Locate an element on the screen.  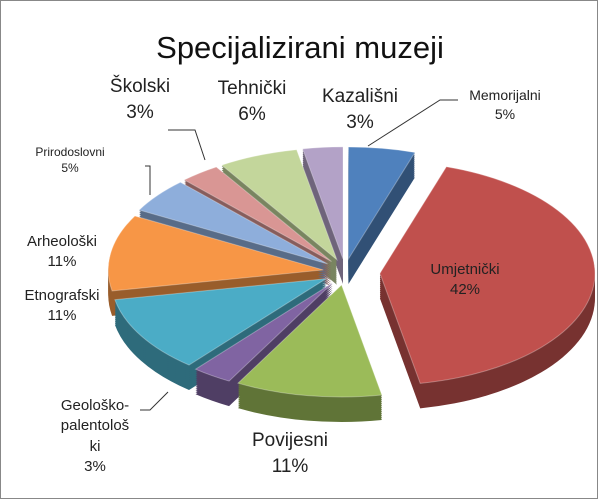
data-label: Kazališni 3% is located at coordinates (360, 109).